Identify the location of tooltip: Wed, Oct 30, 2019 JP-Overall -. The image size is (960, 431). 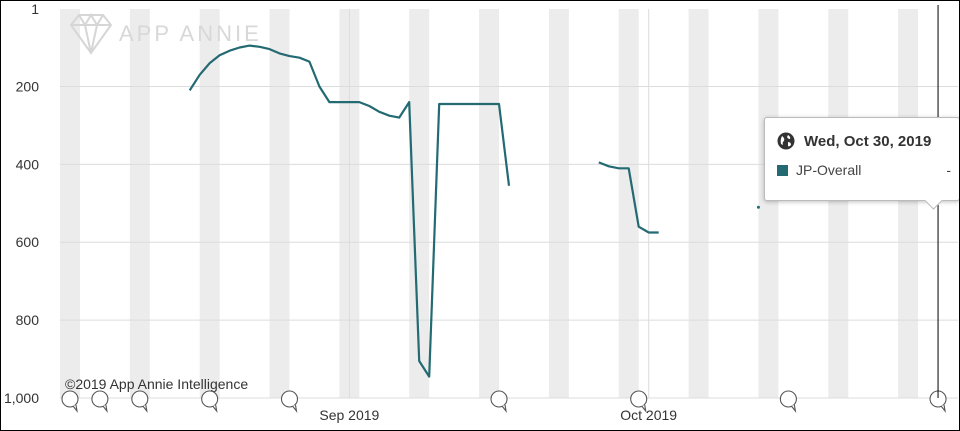
(861, 163).